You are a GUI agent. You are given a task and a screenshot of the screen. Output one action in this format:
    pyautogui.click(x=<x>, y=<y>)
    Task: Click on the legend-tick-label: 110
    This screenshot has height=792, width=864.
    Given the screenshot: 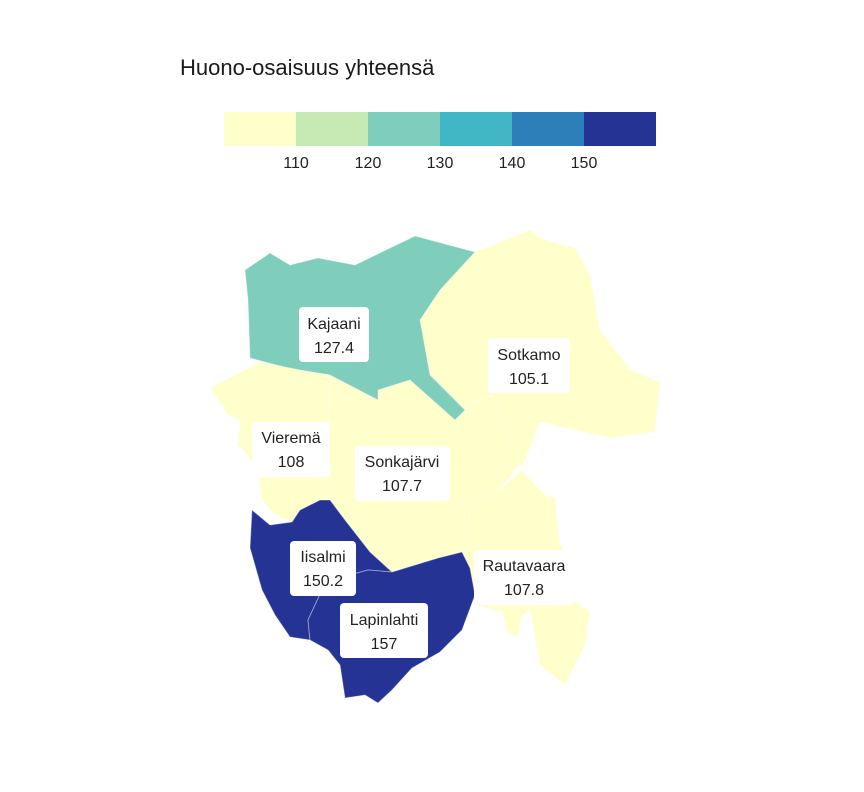 What is the action you would take?
    pyautogui.click(x=296, y=163)
    